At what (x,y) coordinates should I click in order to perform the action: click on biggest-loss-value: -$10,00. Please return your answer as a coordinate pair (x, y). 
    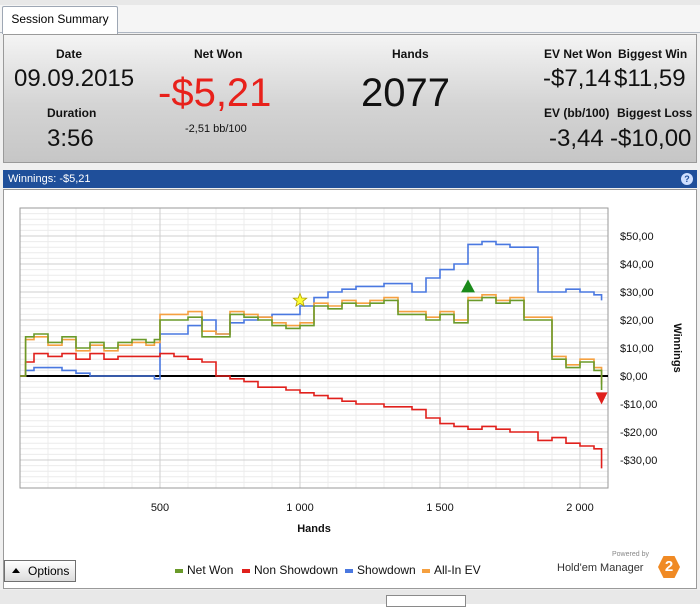
    Looking at the image, I should click on (651, 138).